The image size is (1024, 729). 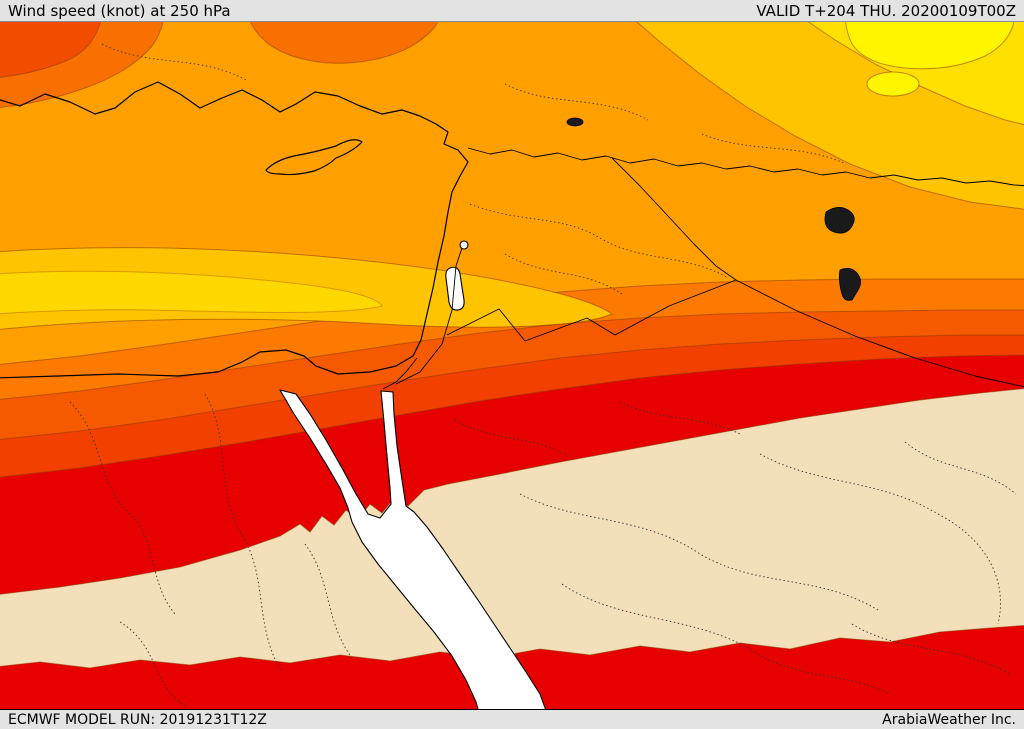 What do you see at coordinates (137, 719) in the screenshot?
I see `model-run-label: ECMWF MODEL RUN: 20191231T12Z` at bounding box center [137, 719].